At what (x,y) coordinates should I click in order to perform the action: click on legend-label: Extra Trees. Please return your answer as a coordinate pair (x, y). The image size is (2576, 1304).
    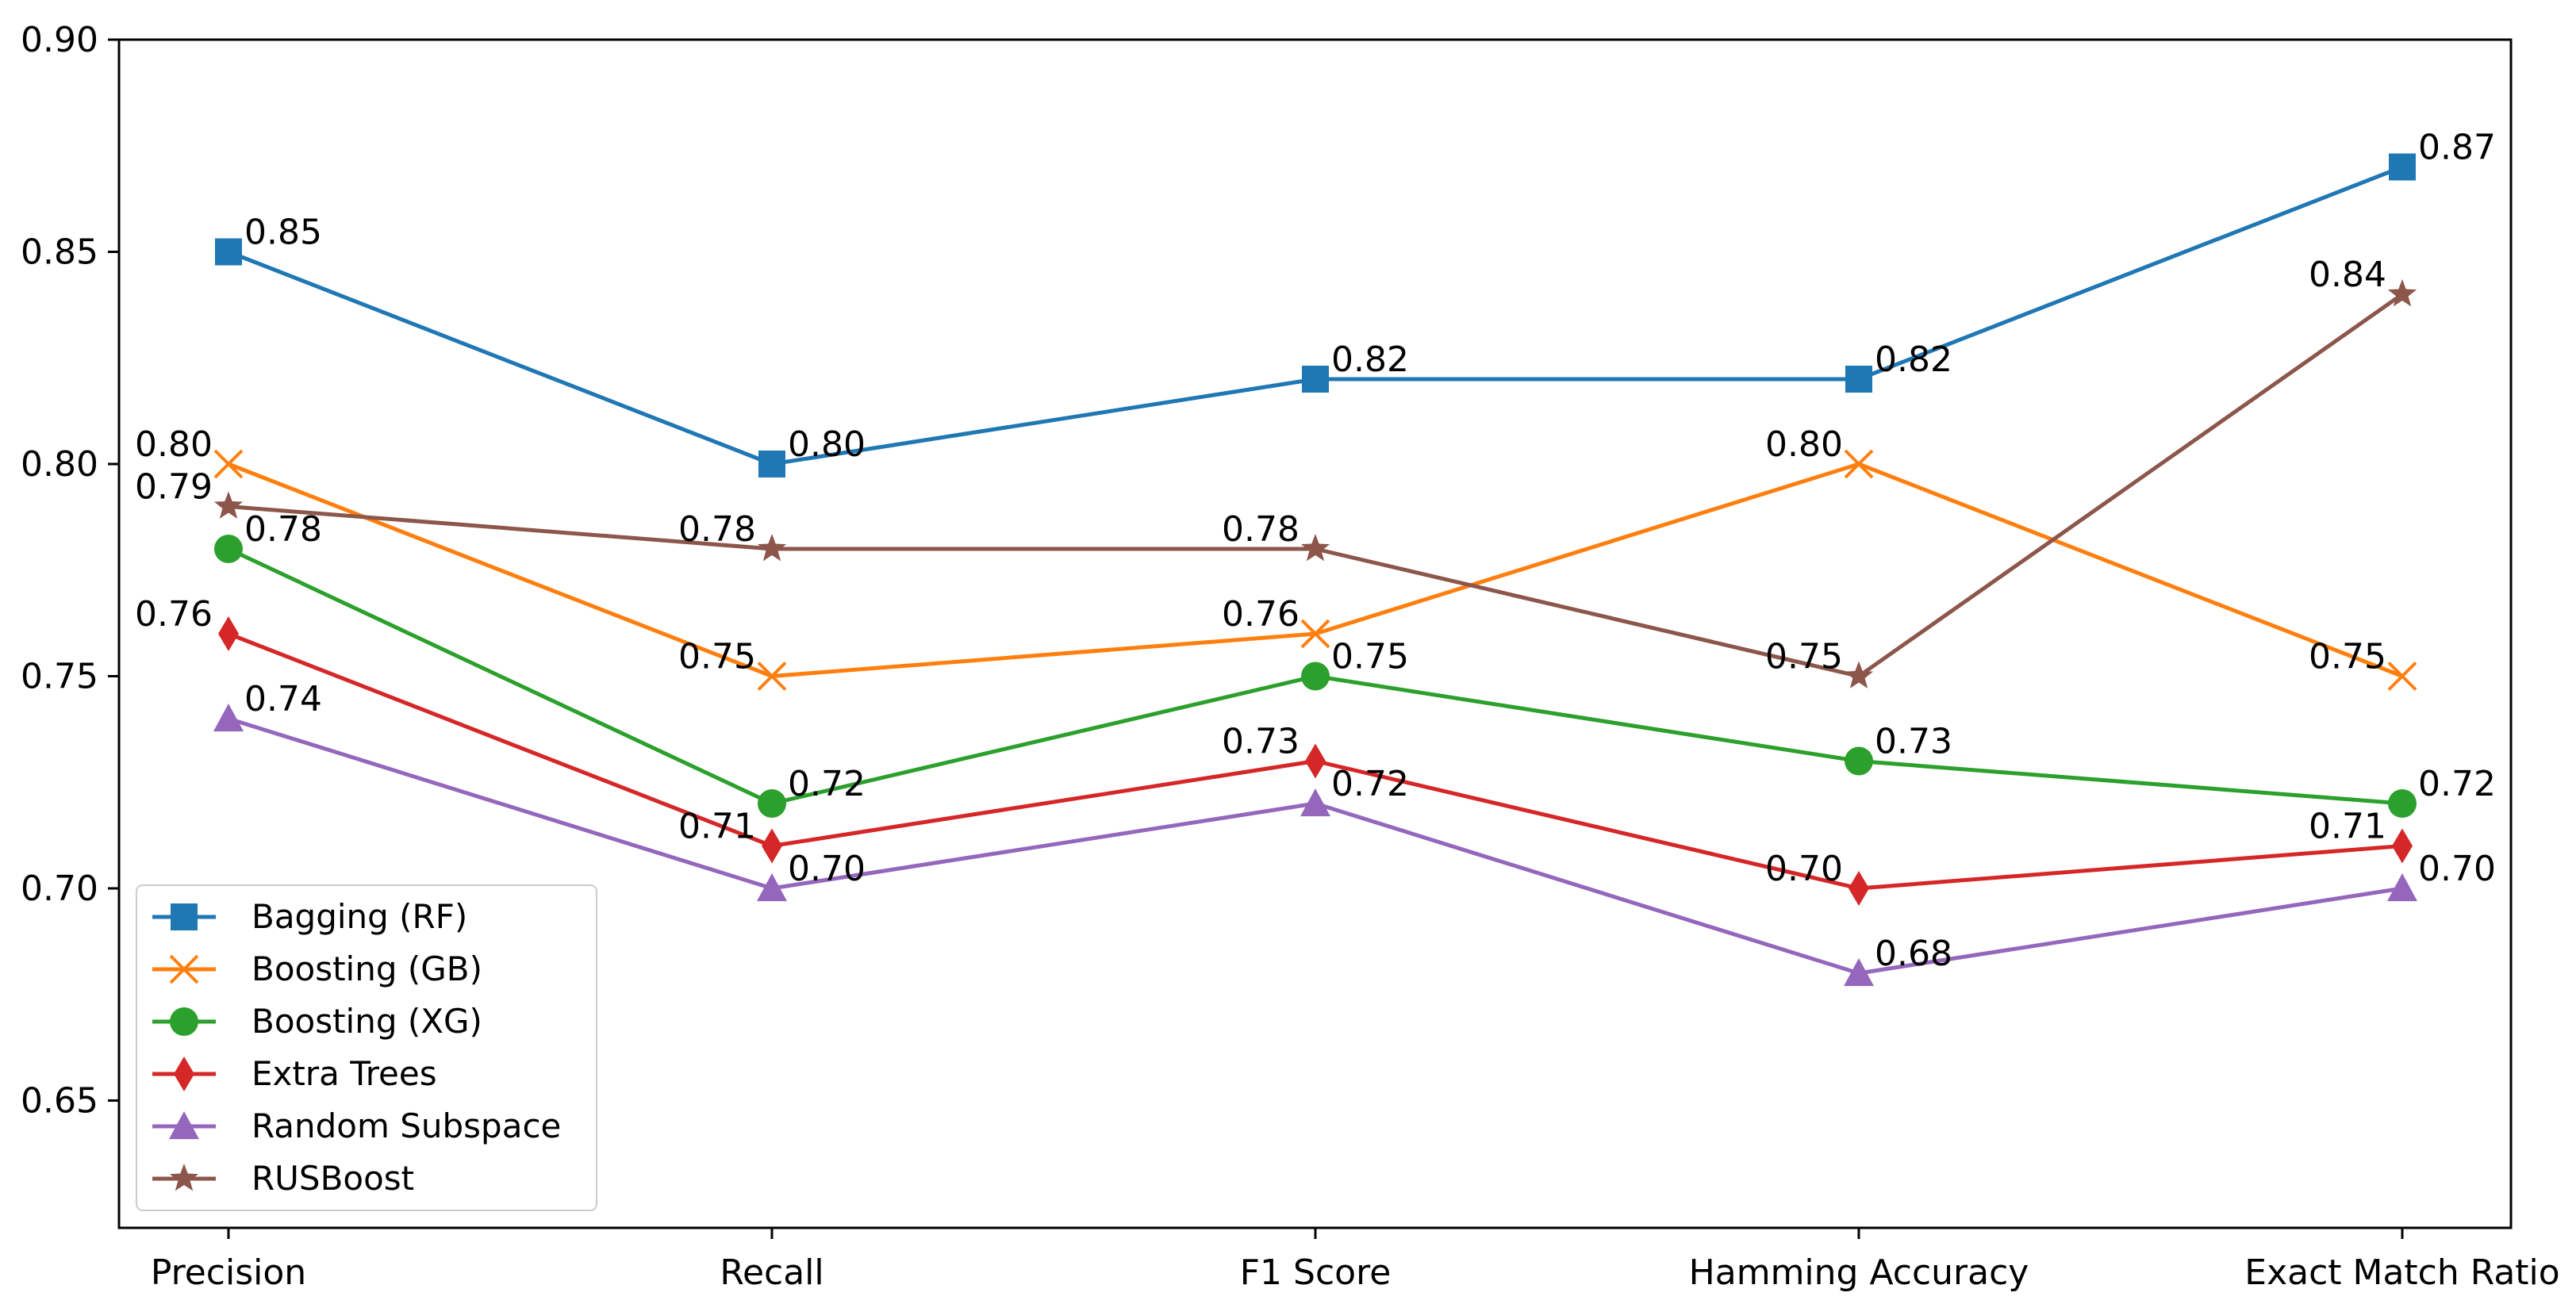
    Looking at the image, I should click on (344, 1074).